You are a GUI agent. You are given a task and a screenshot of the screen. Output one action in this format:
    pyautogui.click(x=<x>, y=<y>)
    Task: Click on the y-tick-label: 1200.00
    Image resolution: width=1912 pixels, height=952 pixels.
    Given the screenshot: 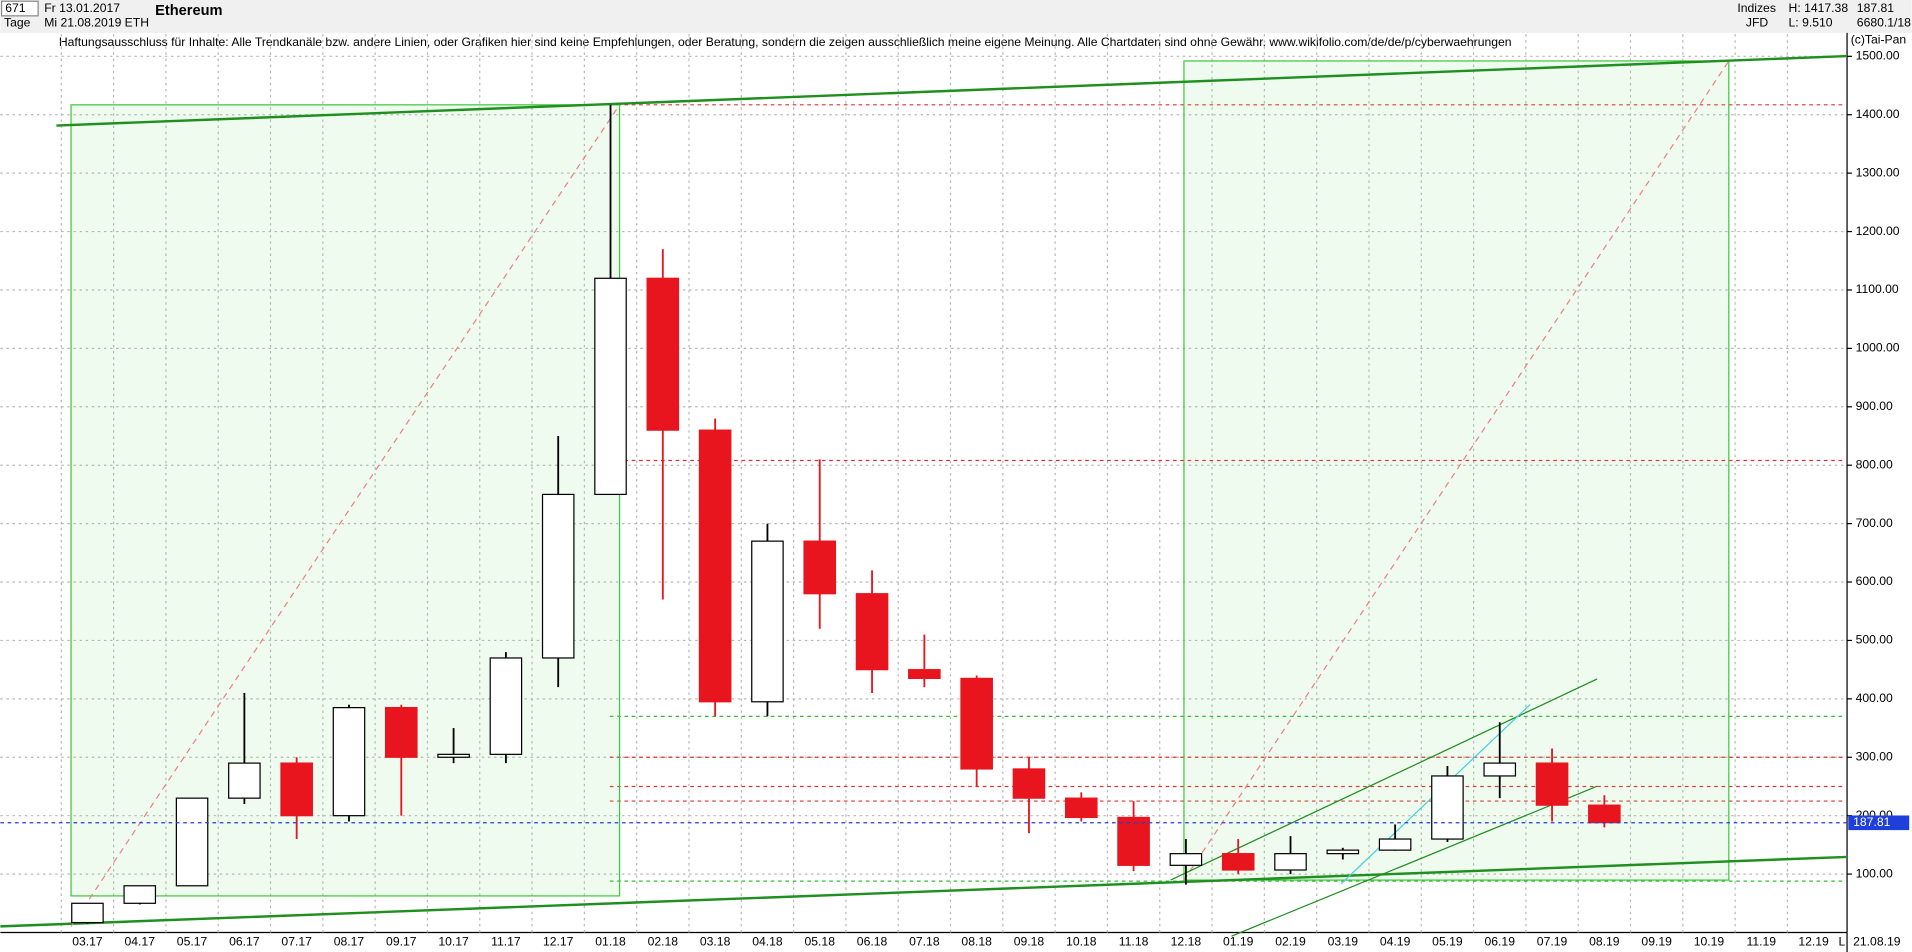 What is the action you would take?
    pyautogui.click(x=1878, y=231)
    